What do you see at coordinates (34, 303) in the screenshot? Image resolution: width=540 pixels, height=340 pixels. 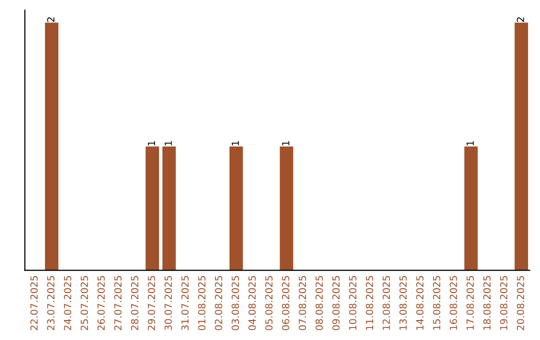 I see `x-tick-label: 22.07.2025` at bounding box center [34, 303].